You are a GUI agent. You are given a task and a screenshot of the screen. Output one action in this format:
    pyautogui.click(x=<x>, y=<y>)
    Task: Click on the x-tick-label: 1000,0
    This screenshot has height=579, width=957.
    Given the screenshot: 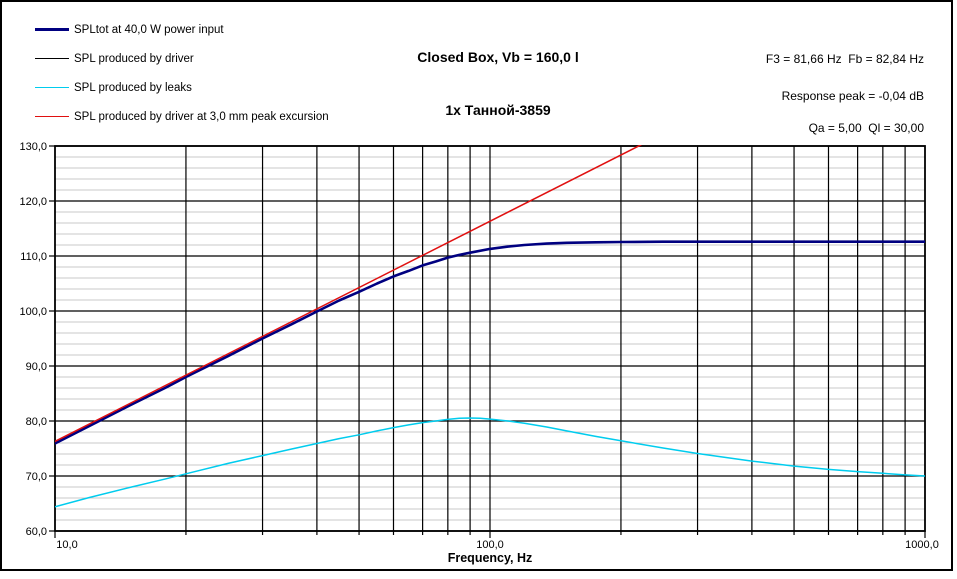 What is the action you would take?
    pyautogui.click(x=922, y=545)
    